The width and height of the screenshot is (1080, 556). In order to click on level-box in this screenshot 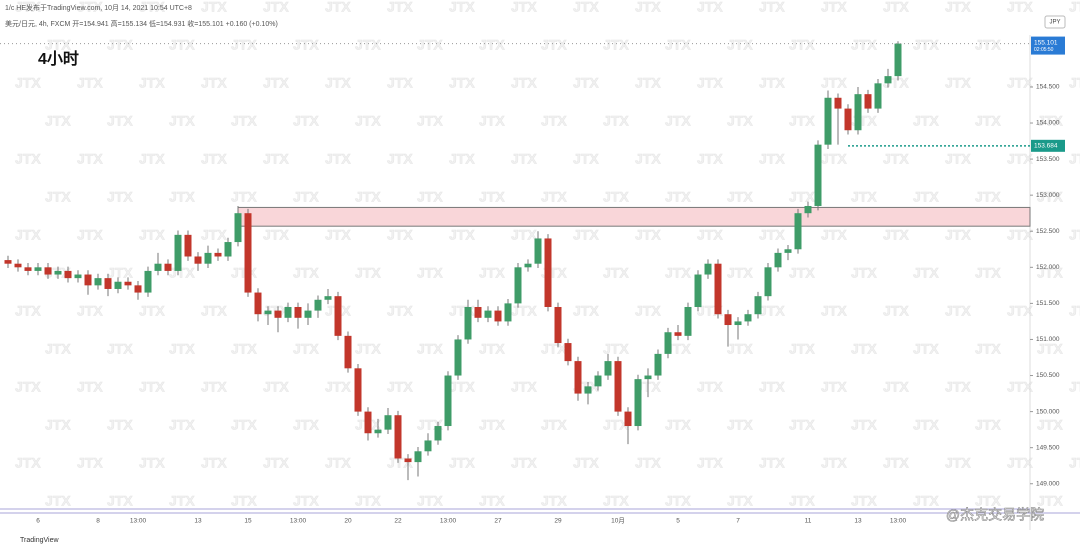, I will do `click(1048, 145)`.